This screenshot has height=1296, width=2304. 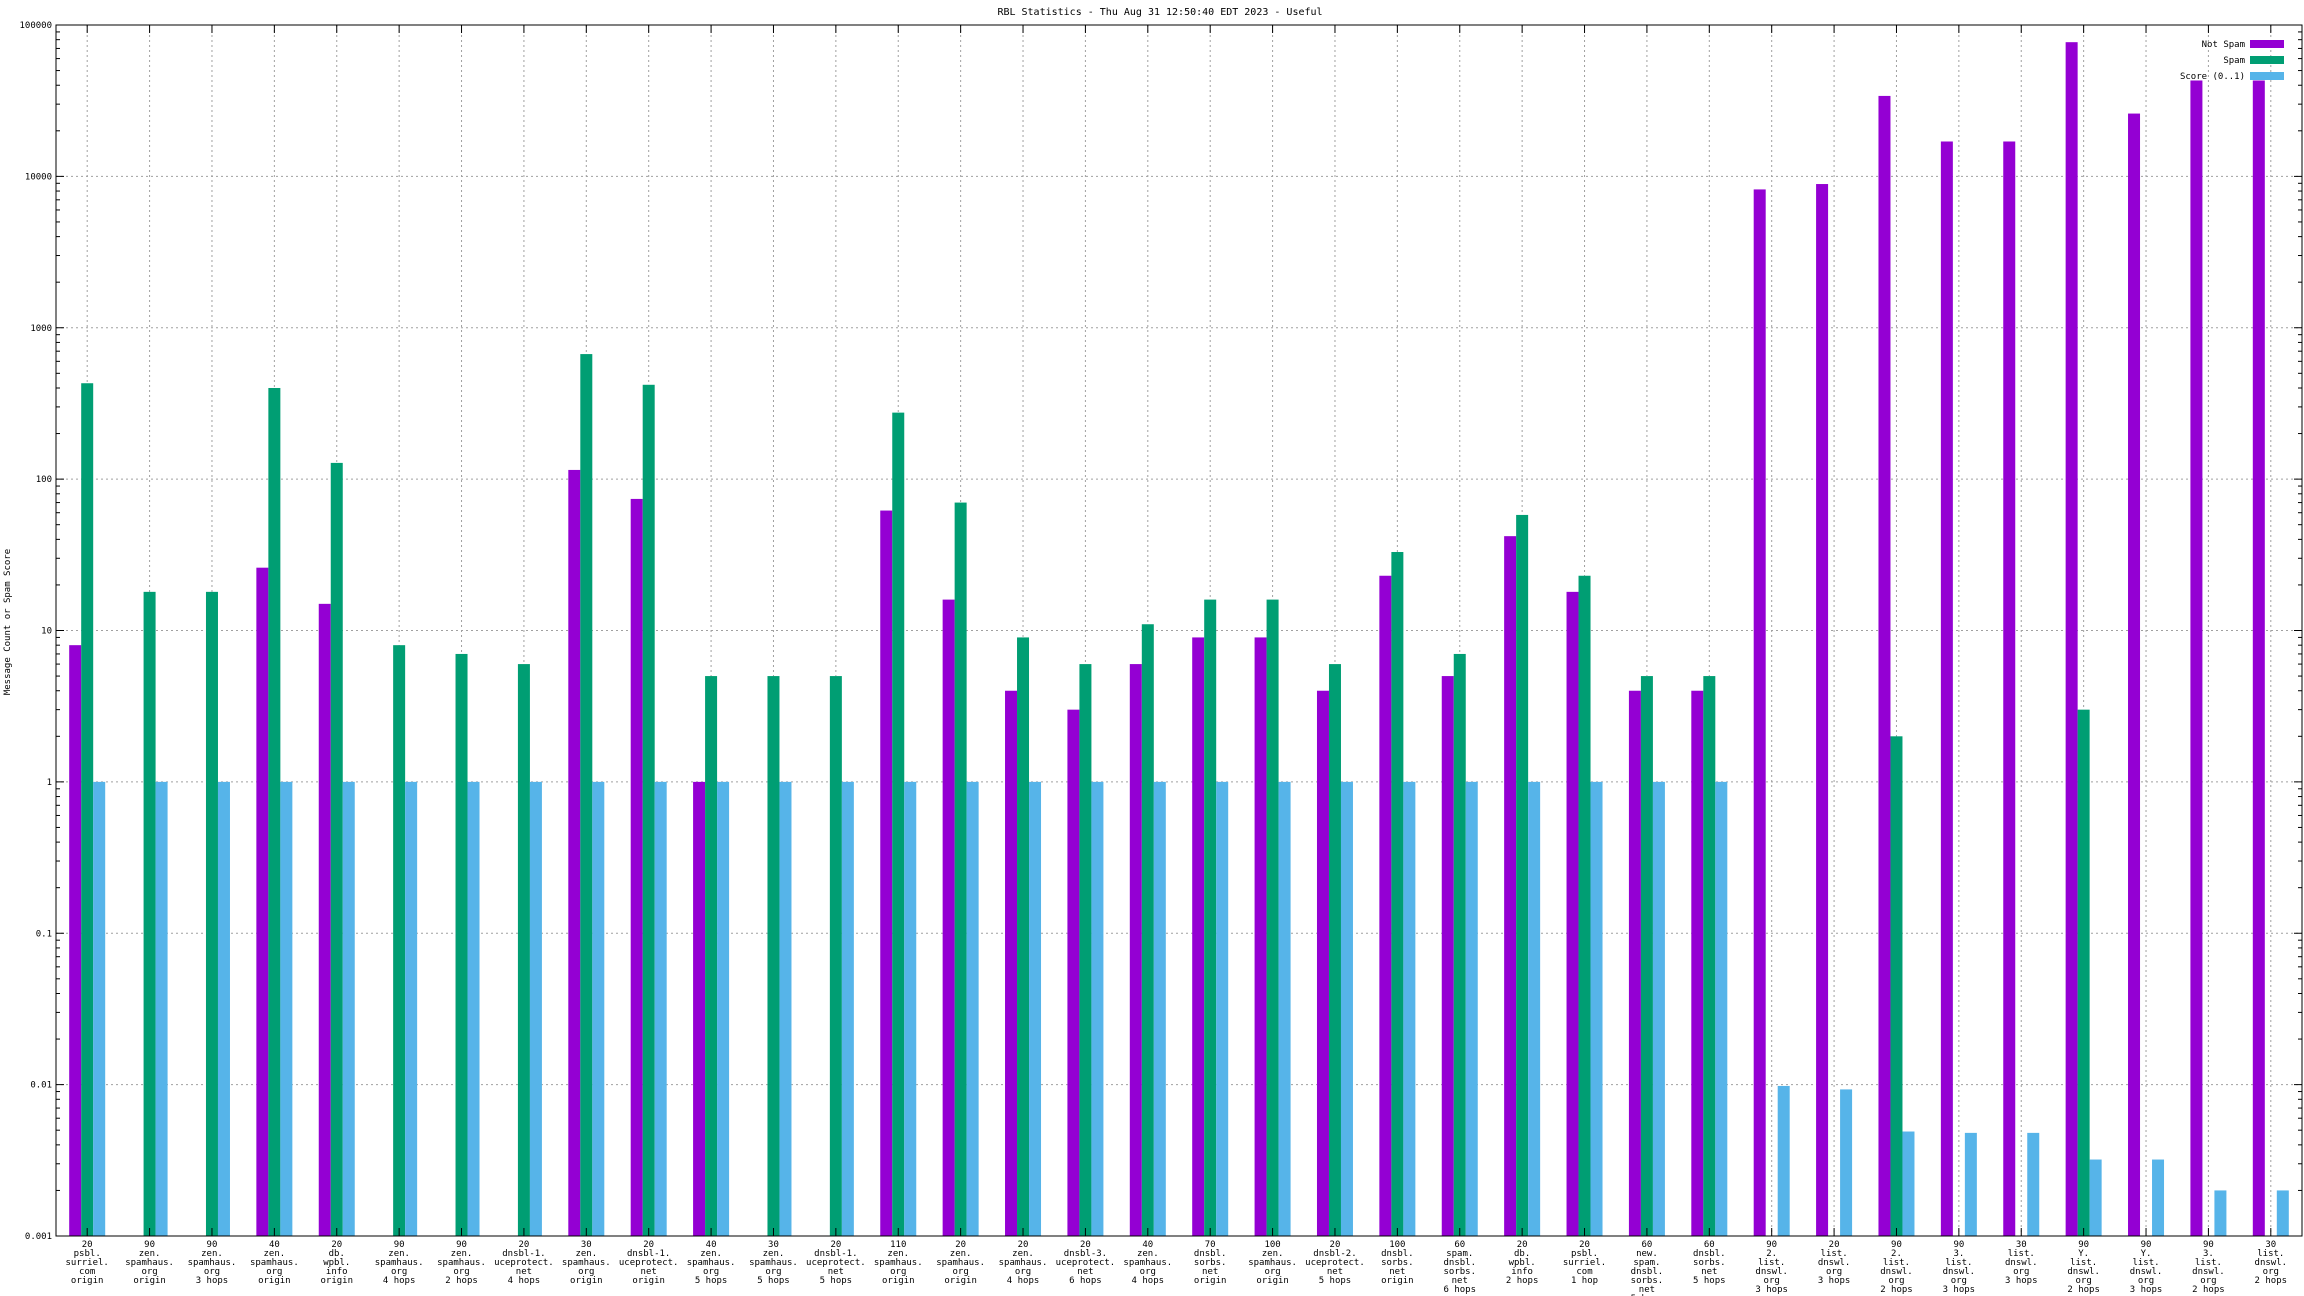 I want to click on x-category-label: 90 Y. list. dnswl. org 2 hops, so click(x=2083, y=1267).